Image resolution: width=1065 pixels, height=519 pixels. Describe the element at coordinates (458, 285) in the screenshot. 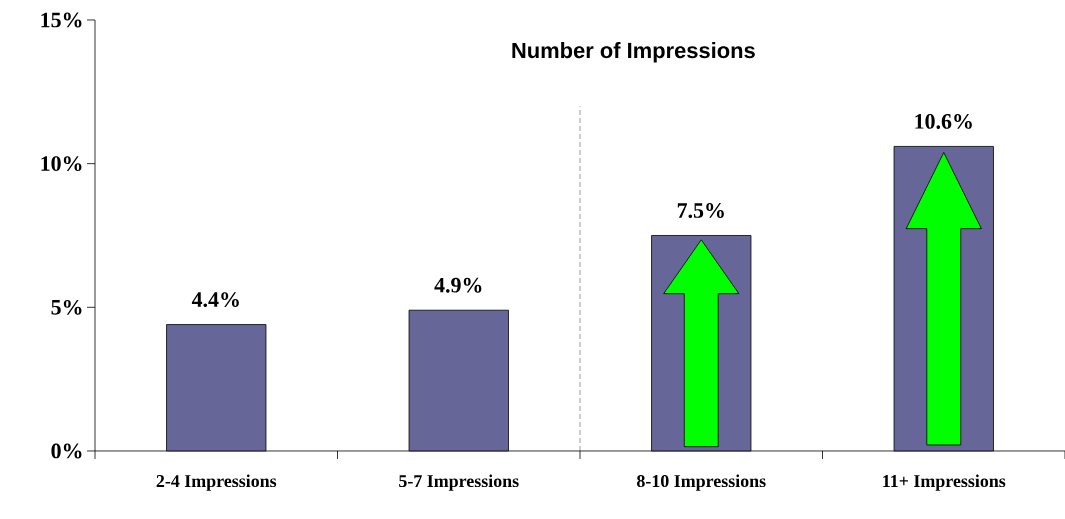

I see `data-label: 4.9%` at that location.